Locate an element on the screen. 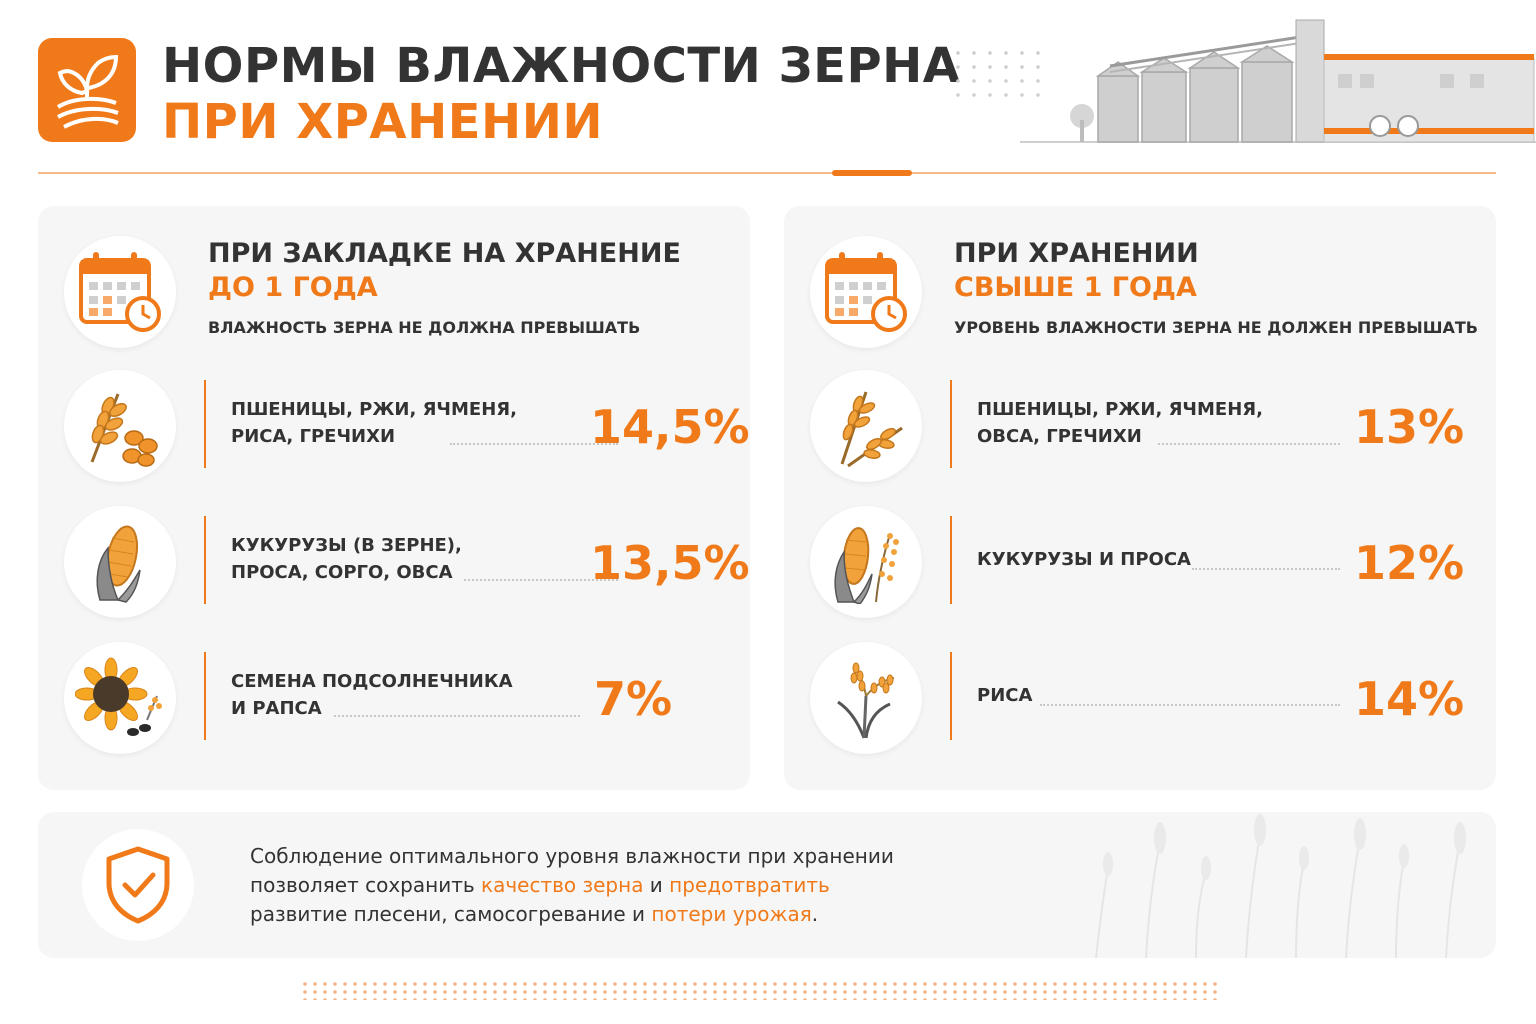  sprout-field-icon is located at coordinates (87, 91).